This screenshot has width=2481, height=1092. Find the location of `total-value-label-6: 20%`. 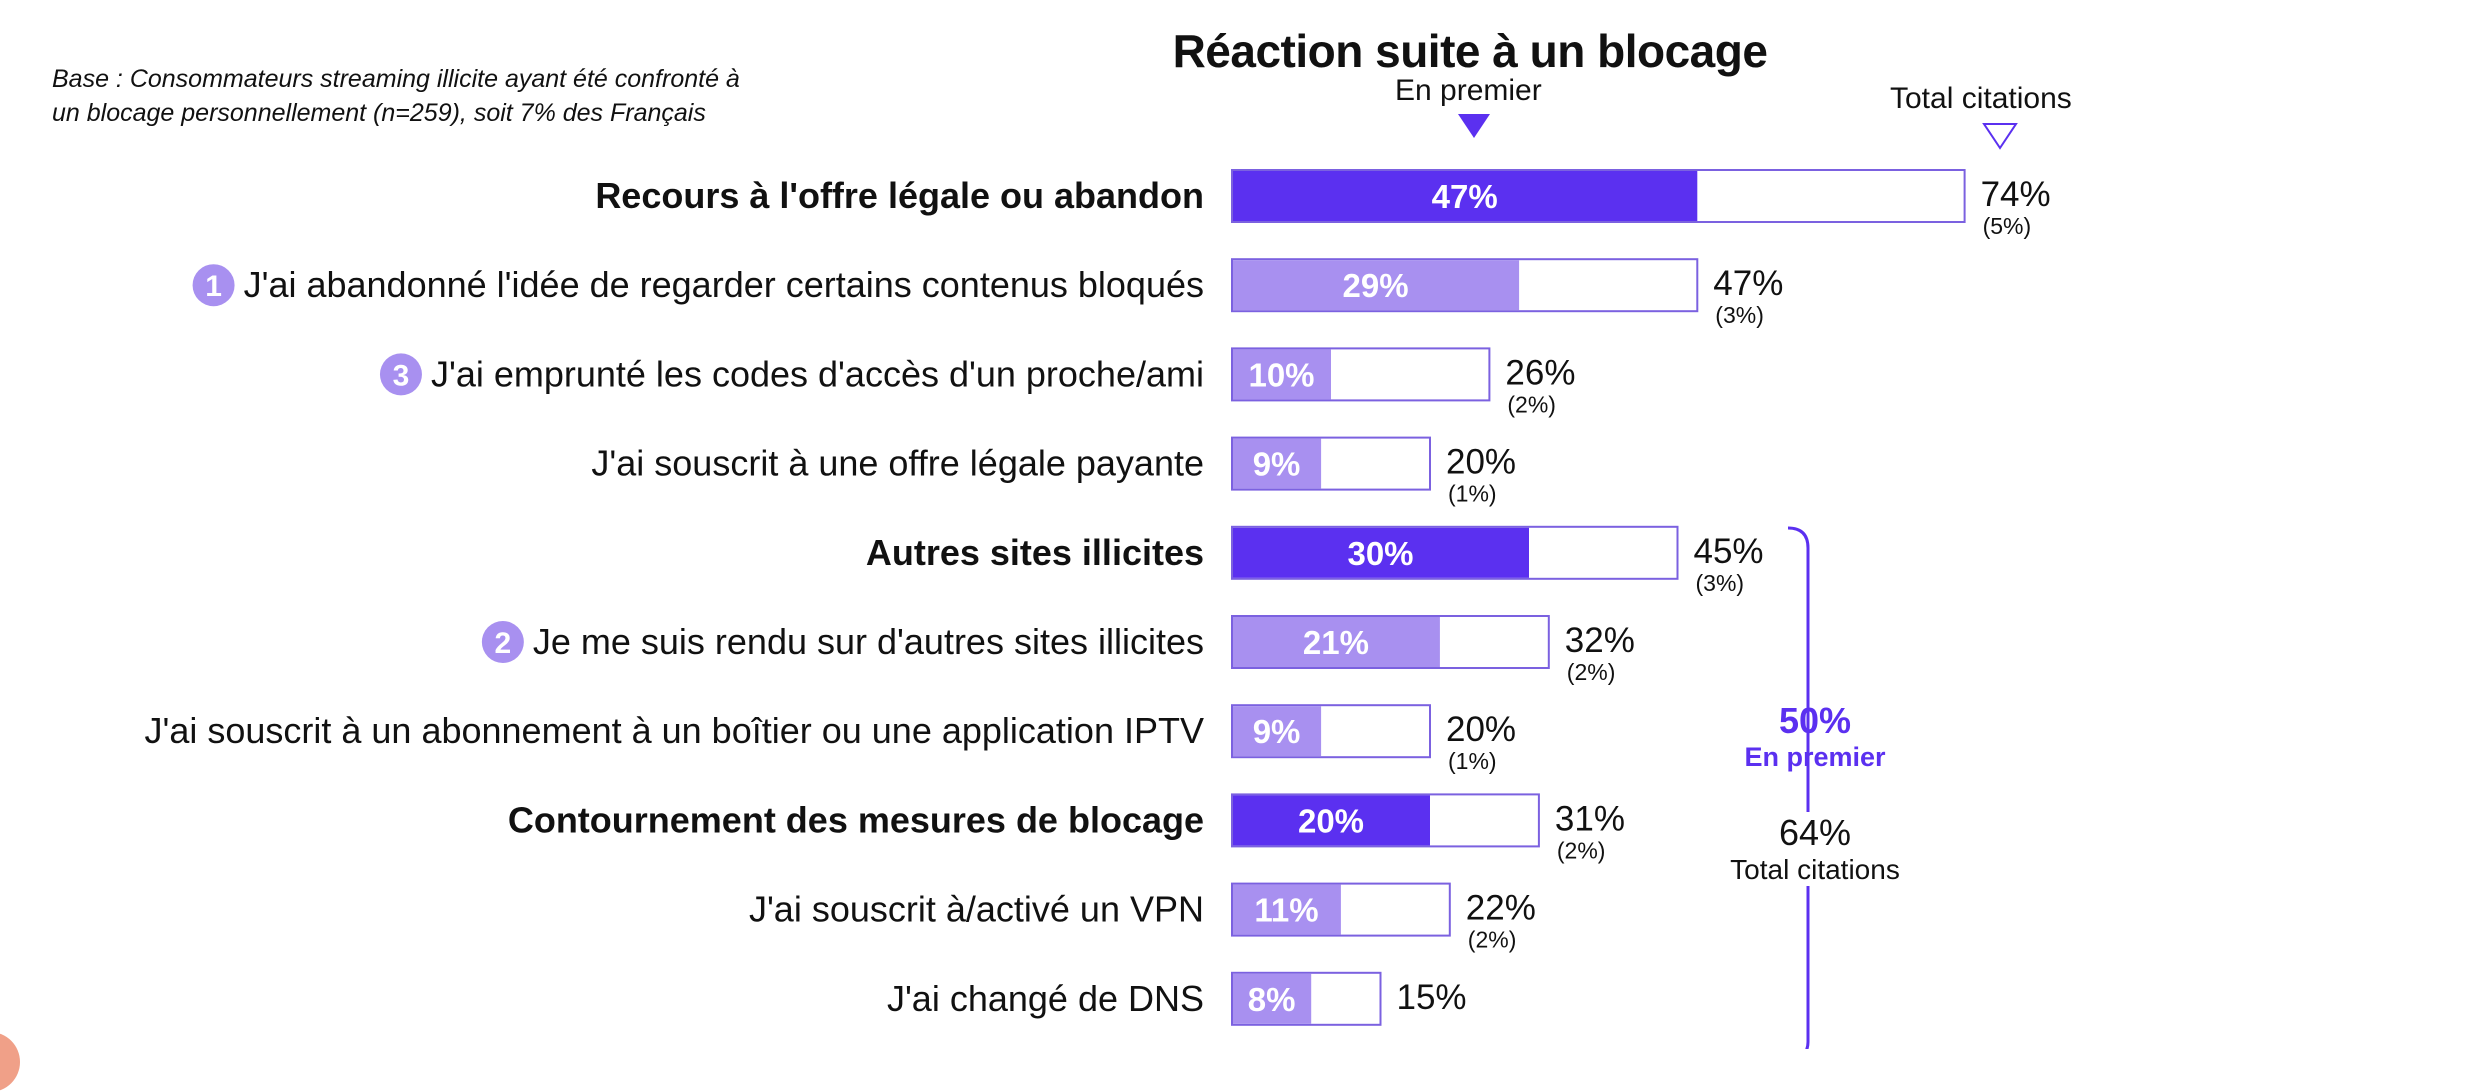

total-value-label-6: 20% is located at coordinates (1481, 729).